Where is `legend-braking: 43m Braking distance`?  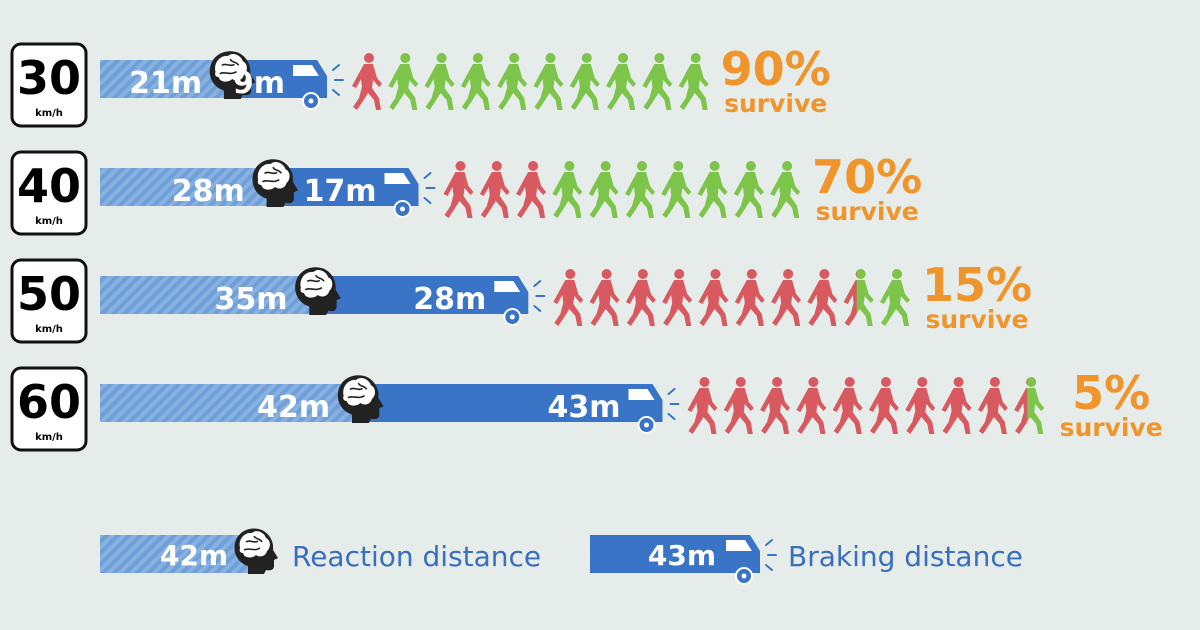 legend-braking: 43m Braking distance is located at coordinates (806, 560).